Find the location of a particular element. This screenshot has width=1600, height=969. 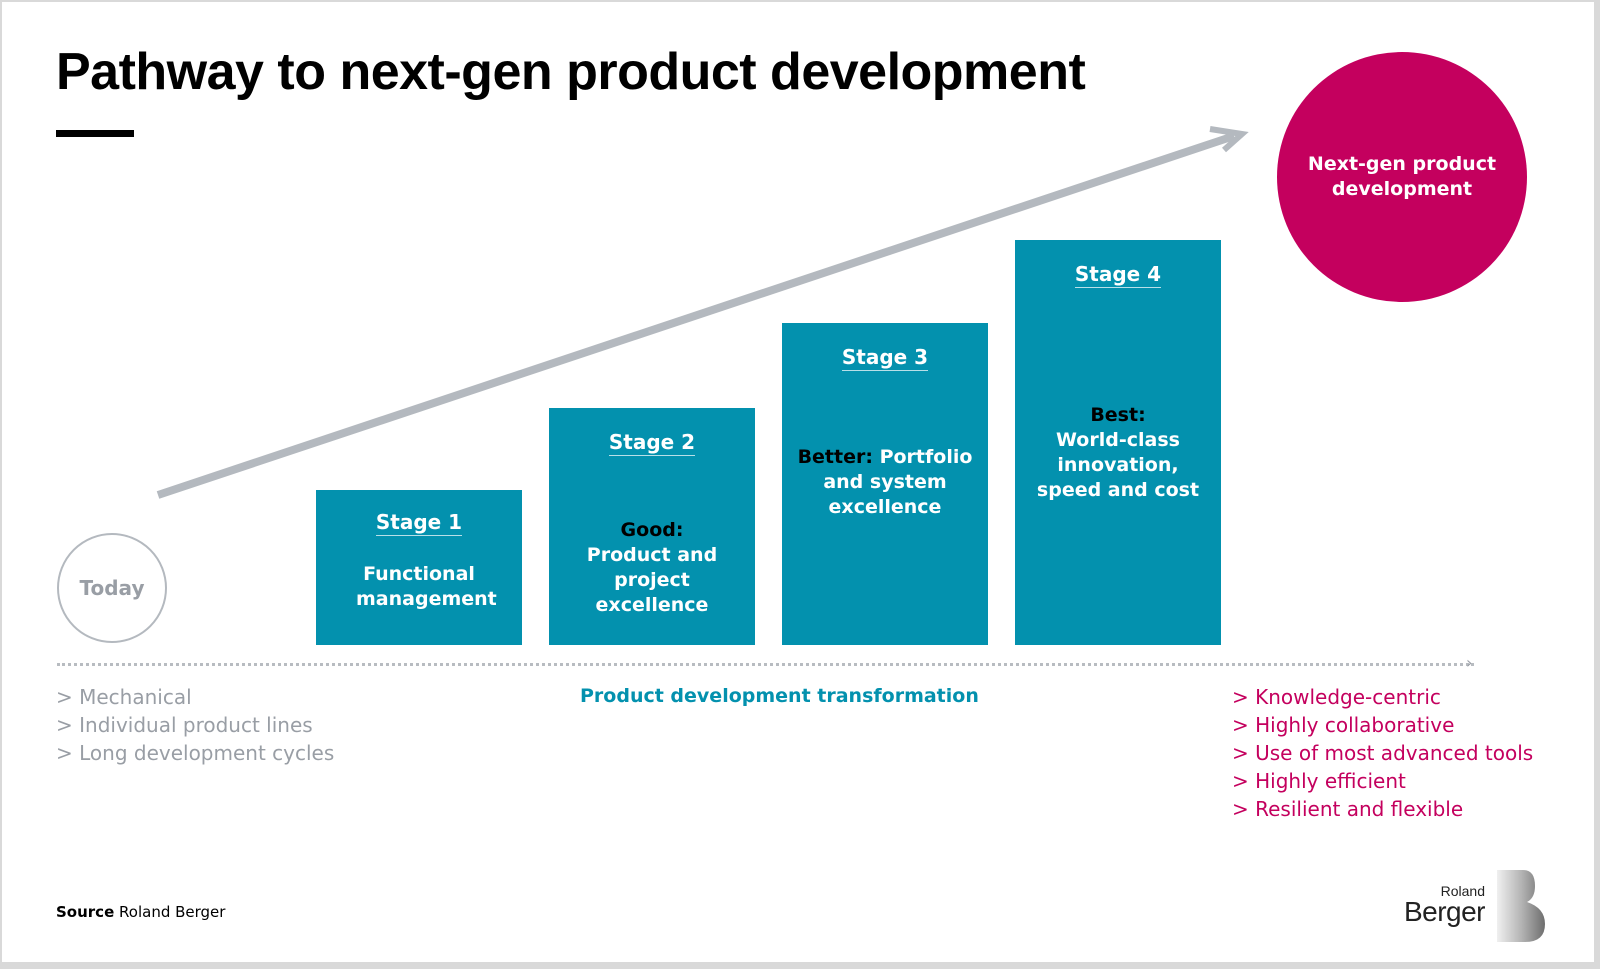

list-item: > Highly collaborative is located at coordinates (1343, 725).